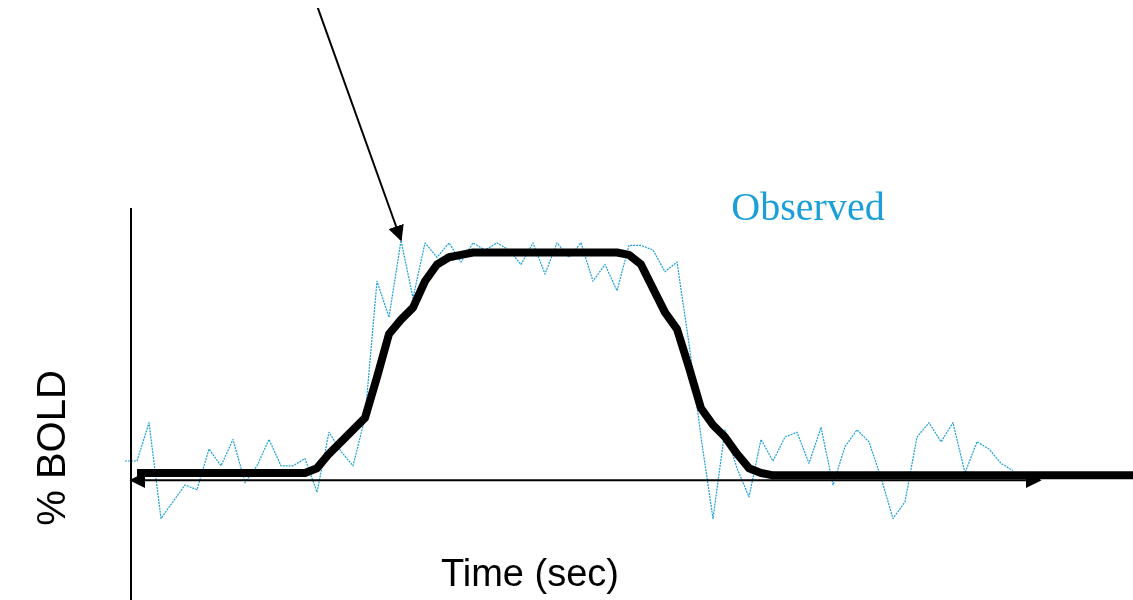  What do you see at coordinates (808, 206) in the screenshot?
I see `series-label: Observed` at bounding box center [808, 206].